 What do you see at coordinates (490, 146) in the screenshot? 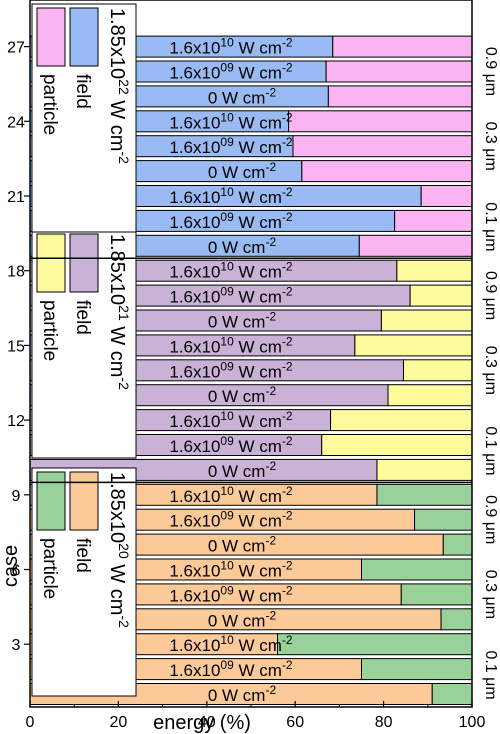
I see `thickness-label-case-22: 0.3 μm` at bounding box center [490, 146].